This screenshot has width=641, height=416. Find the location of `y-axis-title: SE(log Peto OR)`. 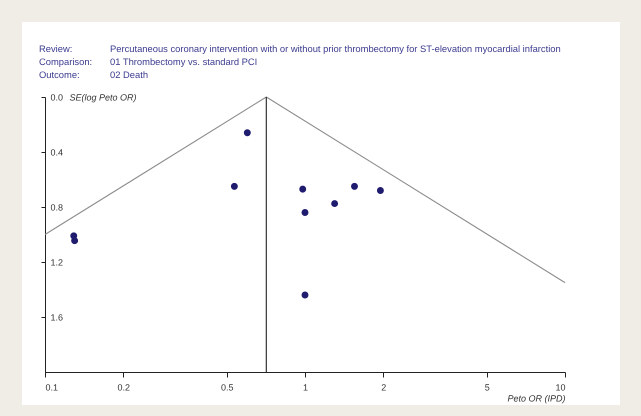

y-axis-title: SE(log Peto OR) is located at coordinates (103, 97).